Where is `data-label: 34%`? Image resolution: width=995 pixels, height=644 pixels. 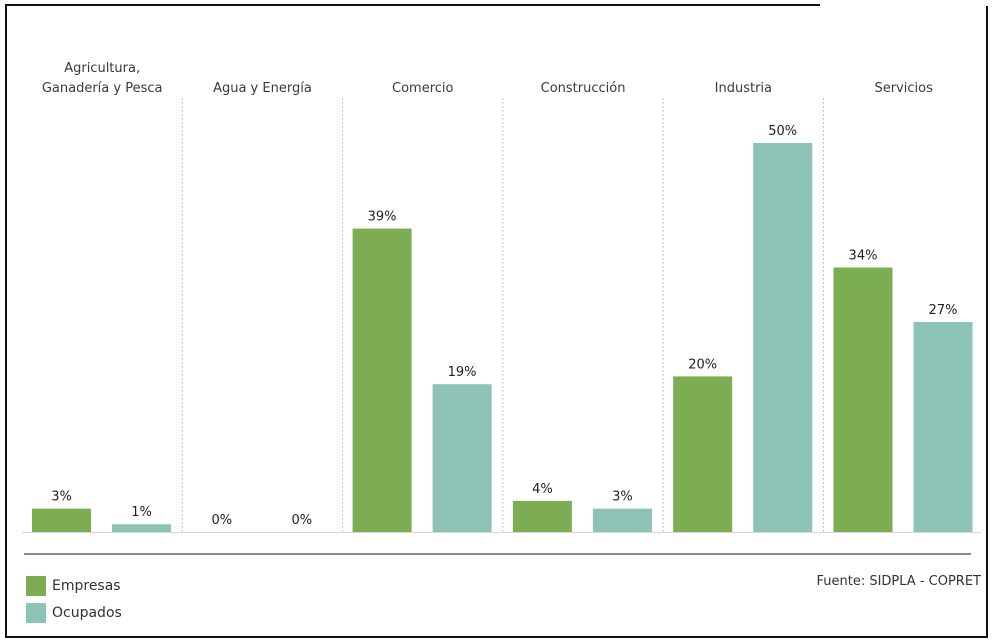
data-label: 34% is located at coordinates (863, 255).